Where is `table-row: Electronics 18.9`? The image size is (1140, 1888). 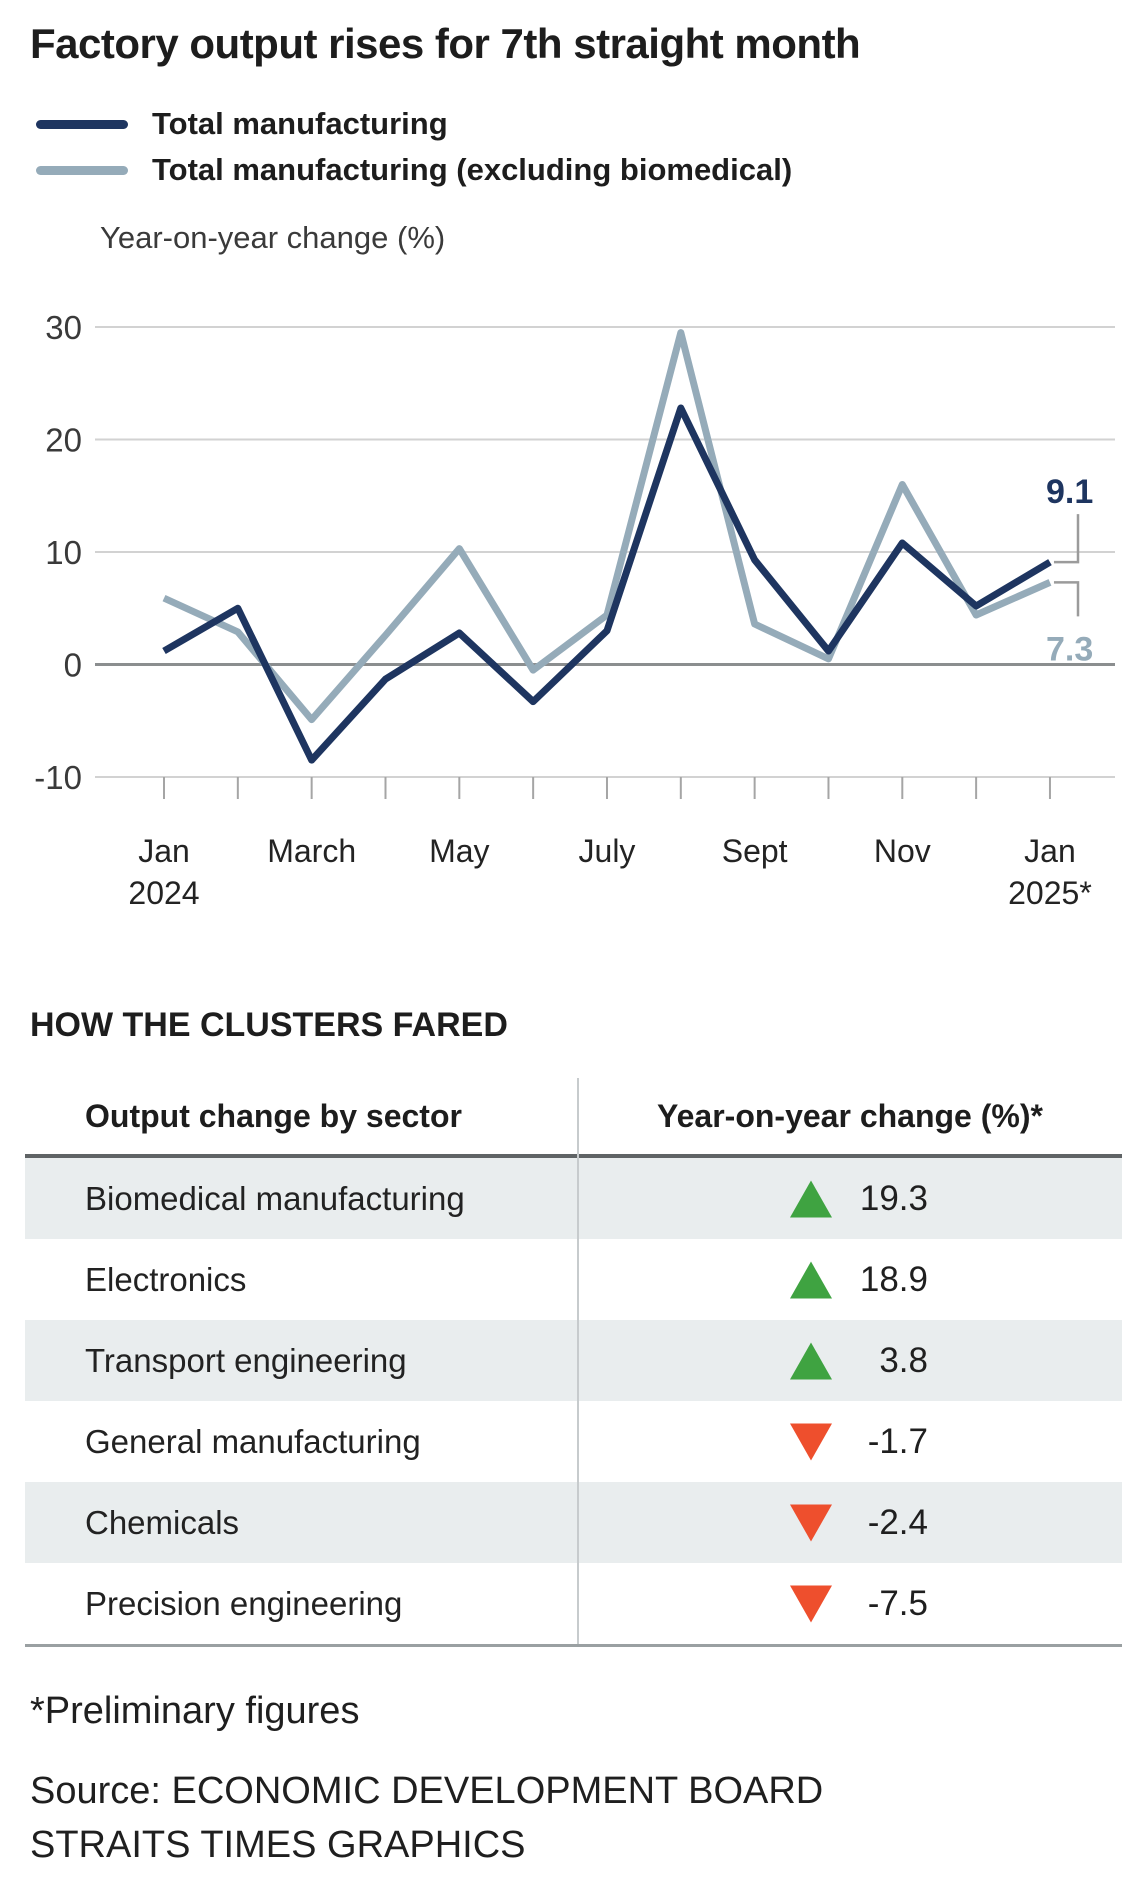
table-row: Electronics 18.9 is located at coordinates (573, 1279).